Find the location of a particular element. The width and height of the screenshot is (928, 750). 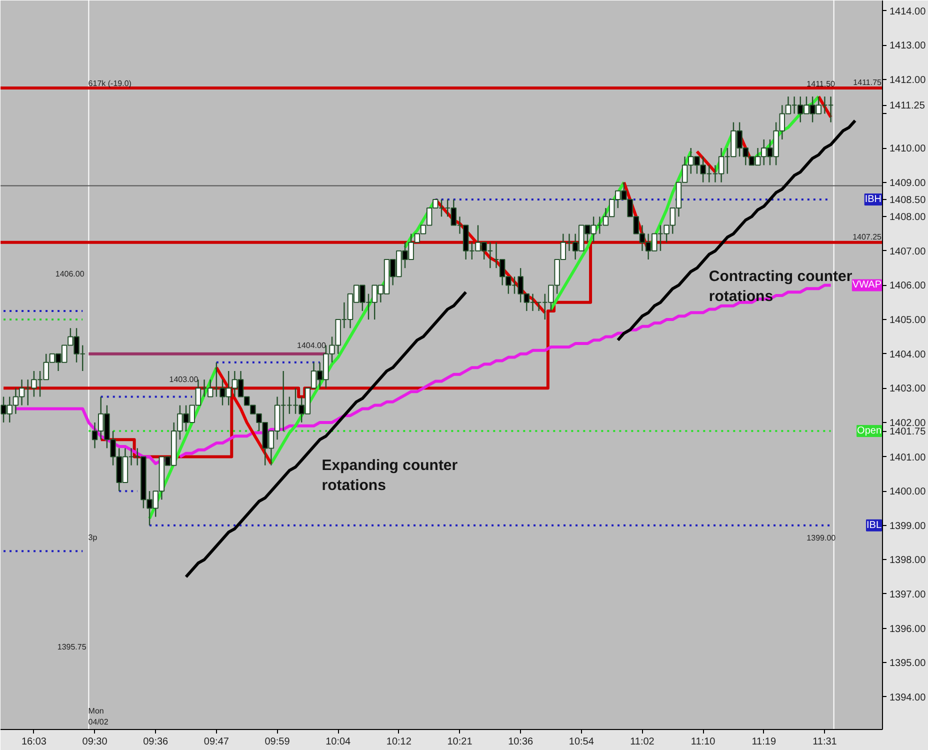

y-tick-label: 1413.00 is located at coordinates (908, 46).